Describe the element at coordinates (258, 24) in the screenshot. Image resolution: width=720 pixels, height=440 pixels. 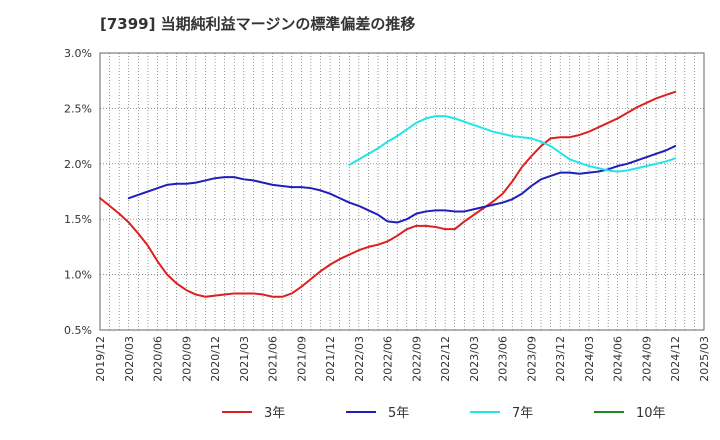
I see `chart-title: [7399] 当期純利益マージンの標準偏差の推移` at that location.